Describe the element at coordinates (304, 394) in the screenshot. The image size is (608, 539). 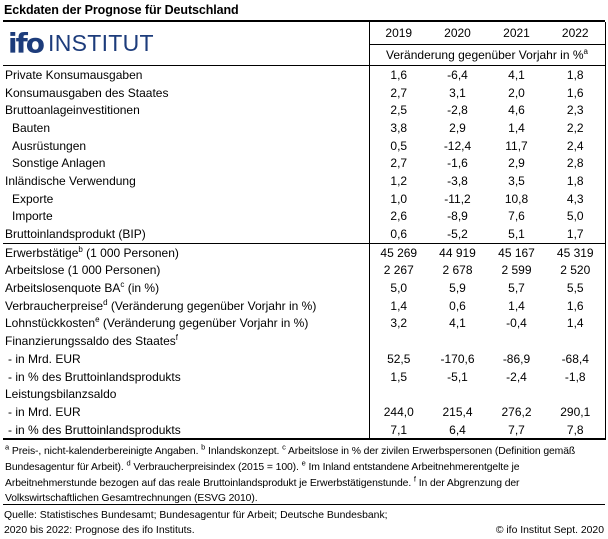
I see `table-row: Leistungsbilanzsaldo` at that location.